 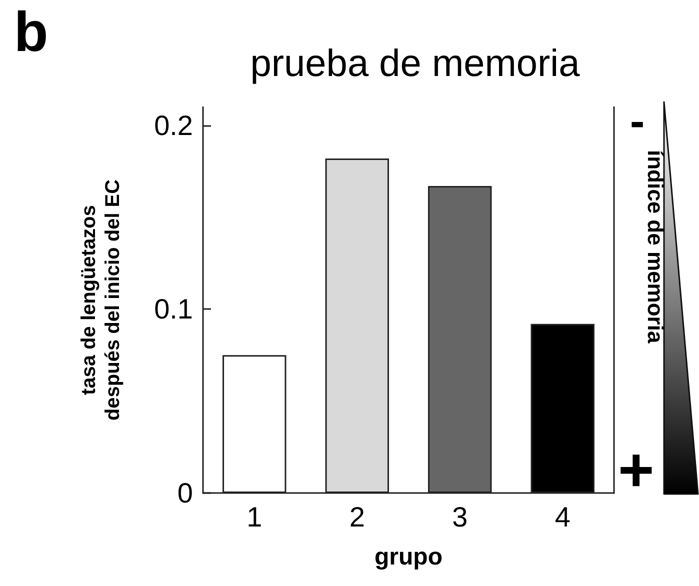 What do you see at coordinates (185, 493) in the screenshot?
I see `y-tick-label: 0` at bounding box center [185, 493].